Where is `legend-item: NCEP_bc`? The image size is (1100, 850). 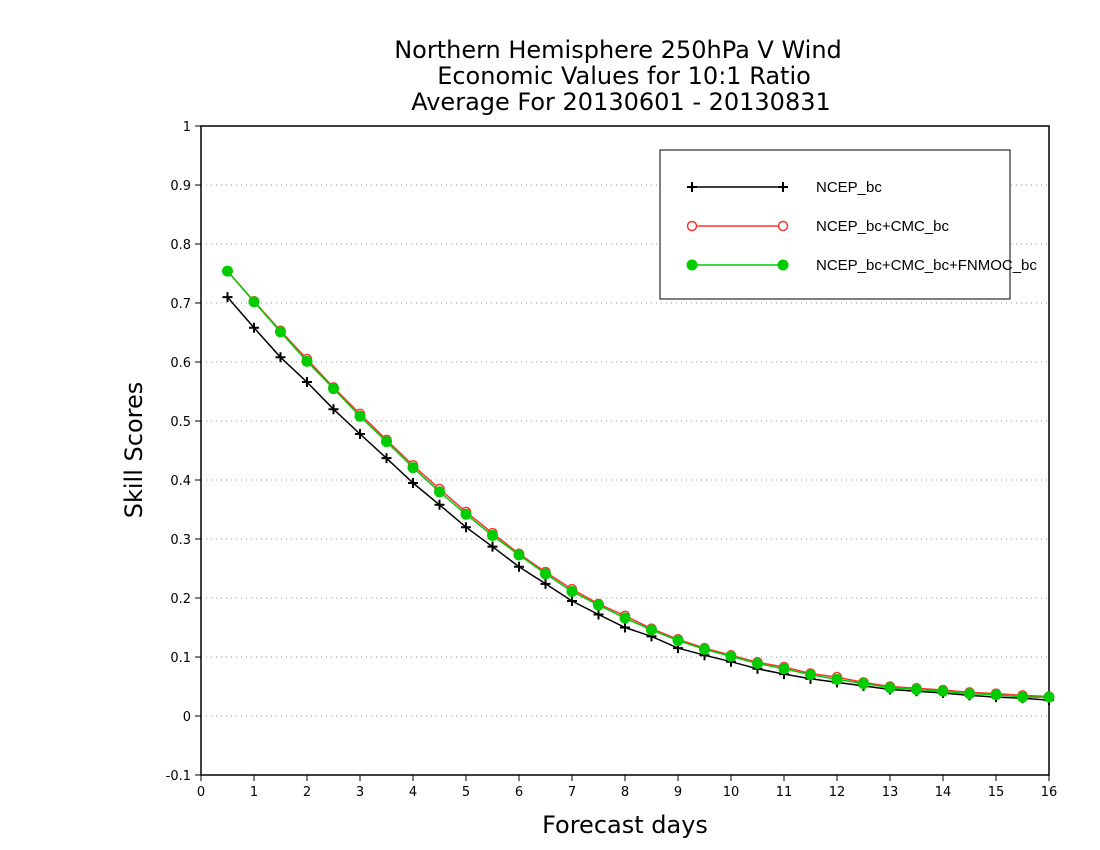
legend-item: NCEP_bc is located at coordinates (784, 187).